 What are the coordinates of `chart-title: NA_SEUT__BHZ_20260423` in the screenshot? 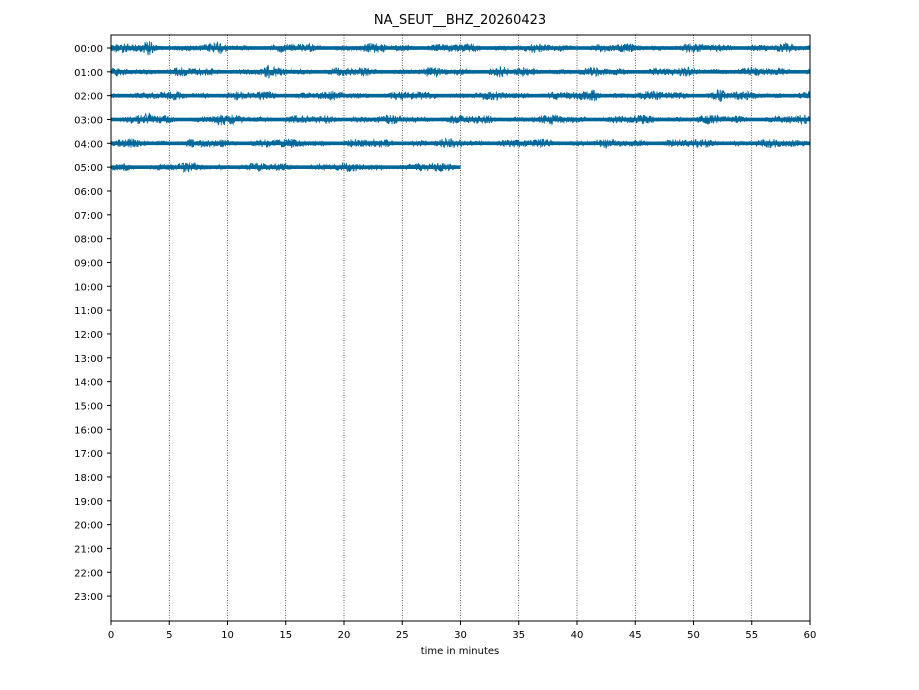 It's located at (460, 20).